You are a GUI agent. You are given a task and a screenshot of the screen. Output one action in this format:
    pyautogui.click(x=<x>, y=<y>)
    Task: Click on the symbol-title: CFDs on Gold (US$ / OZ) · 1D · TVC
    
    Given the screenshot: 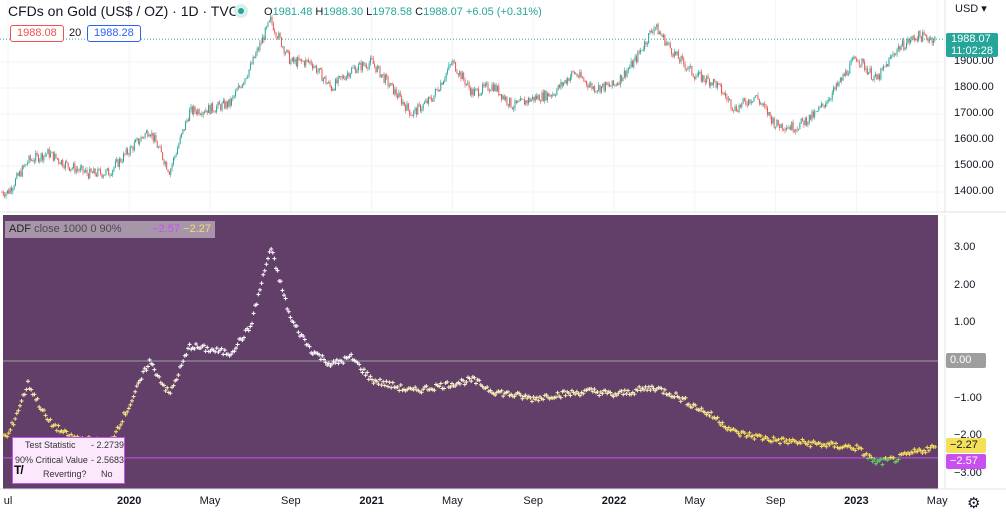 What is the action you would take?
    pyautogui.click(x=123, y=11)
    